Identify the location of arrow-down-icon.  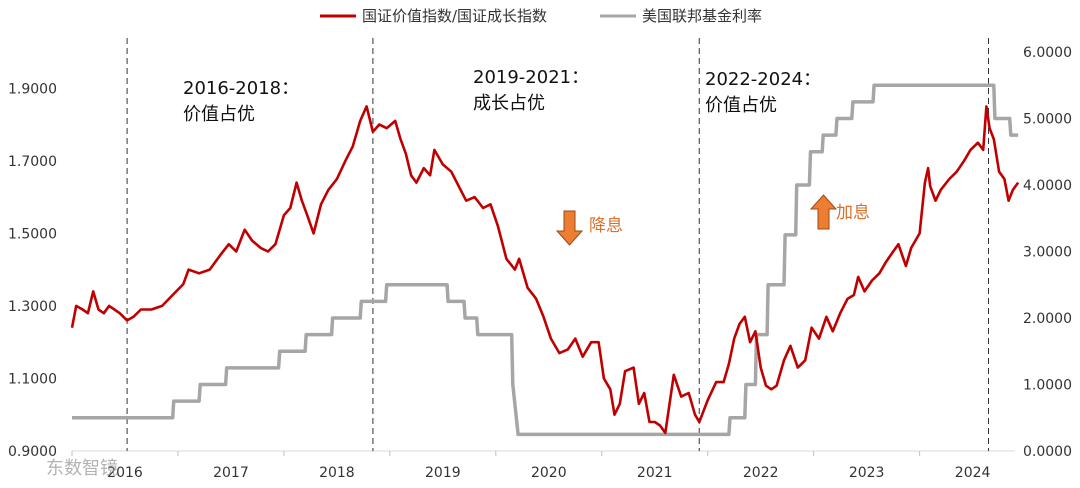
(569, 228).